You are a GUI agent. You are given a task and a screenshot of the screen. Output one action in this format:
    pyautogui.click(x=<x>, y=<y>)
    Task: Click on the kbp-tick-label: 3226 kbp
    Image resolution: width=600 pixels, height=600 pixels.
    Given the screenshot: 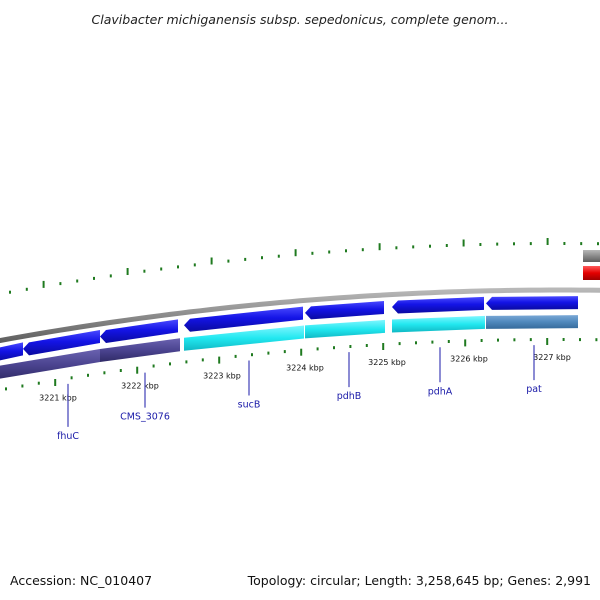 What is the action you would take?
    pyautogui.click(x=469, y=358)
    